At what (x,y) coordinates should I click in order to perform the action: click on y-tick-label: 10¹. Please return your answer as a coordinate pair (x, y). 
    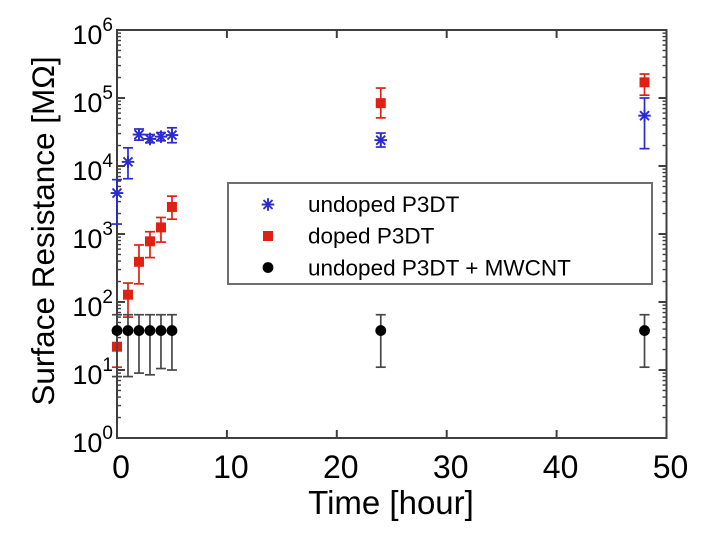
    Looking at the image, I should click on (92, 372).